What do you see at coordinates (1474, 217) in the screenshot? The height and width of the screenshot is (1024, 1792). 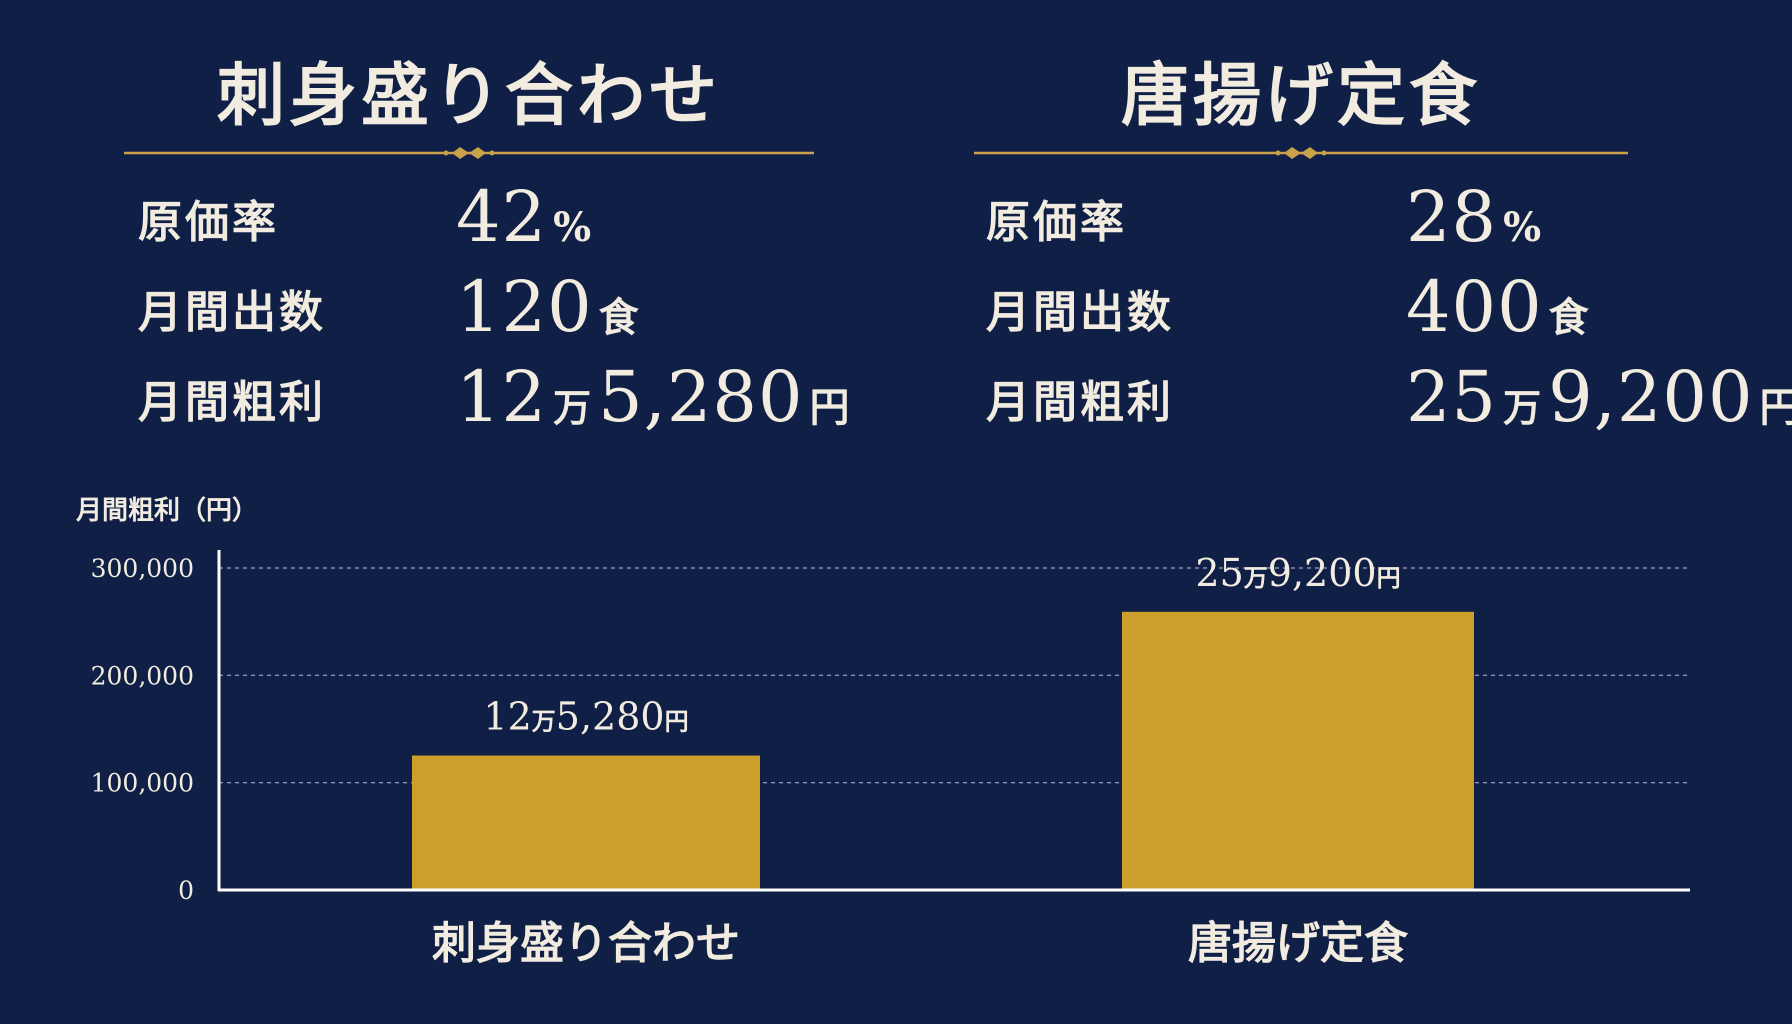 I see `stat-value: 28%` at bounding box center [1474, 217].